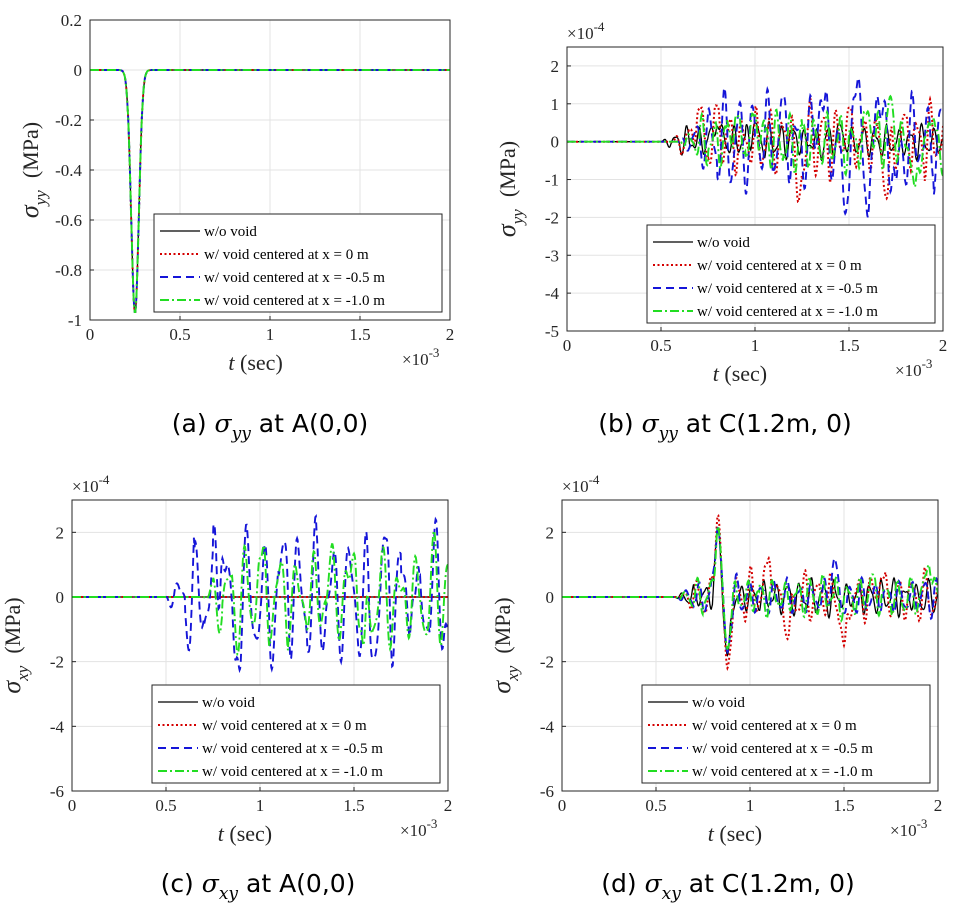  I want to click on y-tick-label: -6, so click(57, 791).